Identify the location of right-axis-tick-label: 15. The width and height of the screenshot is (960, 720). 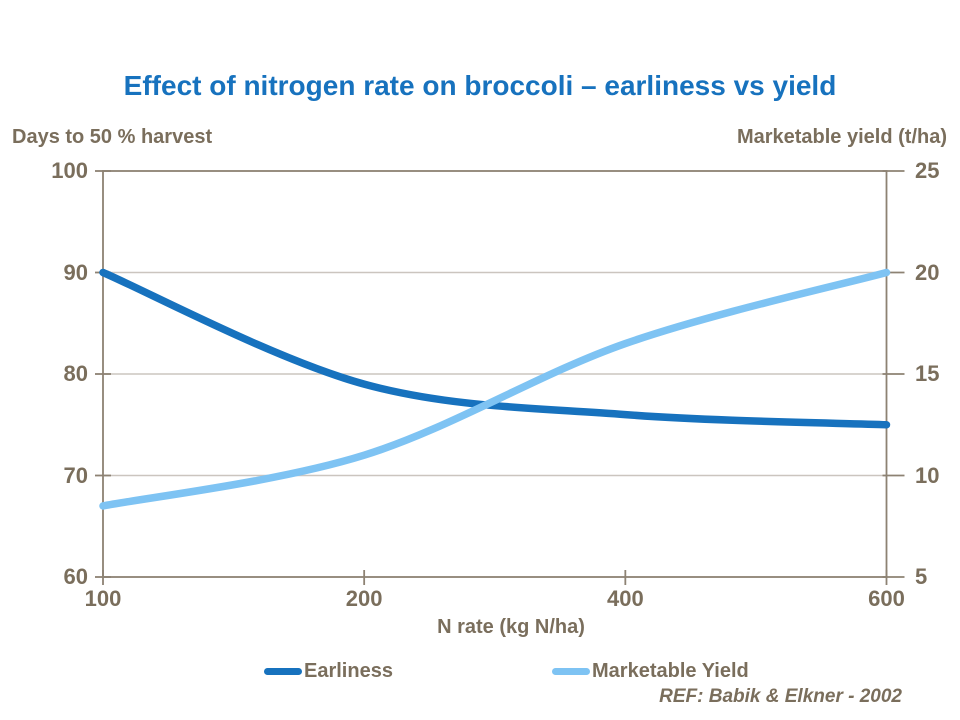
(927, 373).